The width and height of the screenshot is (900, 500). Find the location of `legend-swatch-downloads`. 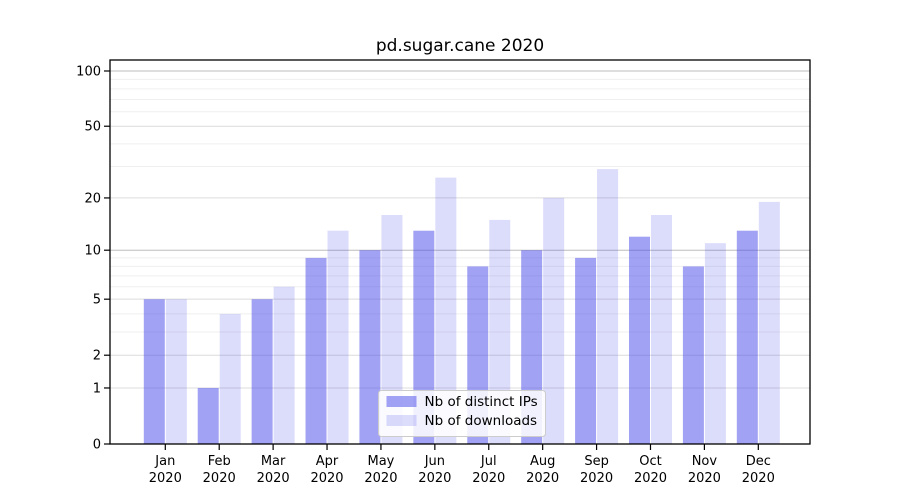

legend-swatch-downloads is located at coordinates (401, 420).